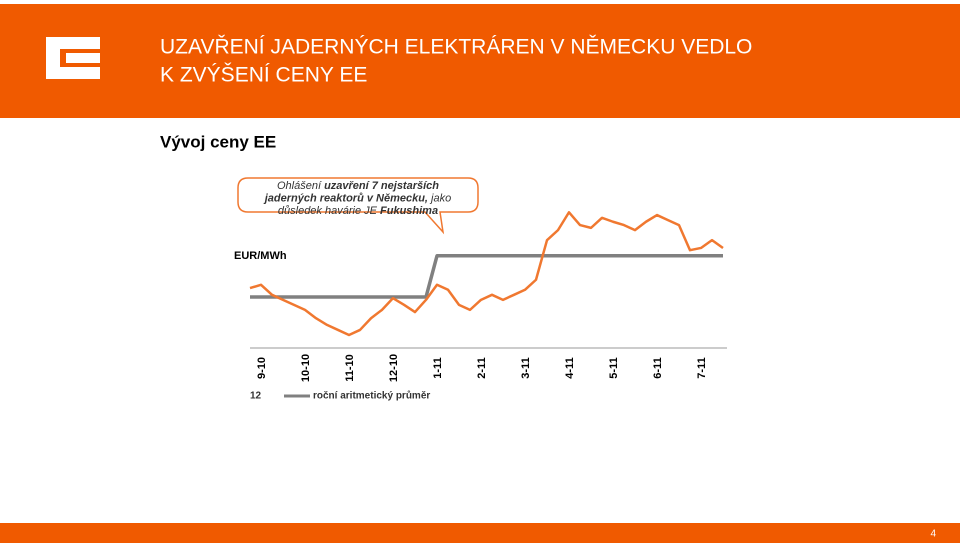  What do you see at coordinates (482, 367) in the screenshot?
I see `x-tick-label: 2-11` at bounding box center [482, 367].